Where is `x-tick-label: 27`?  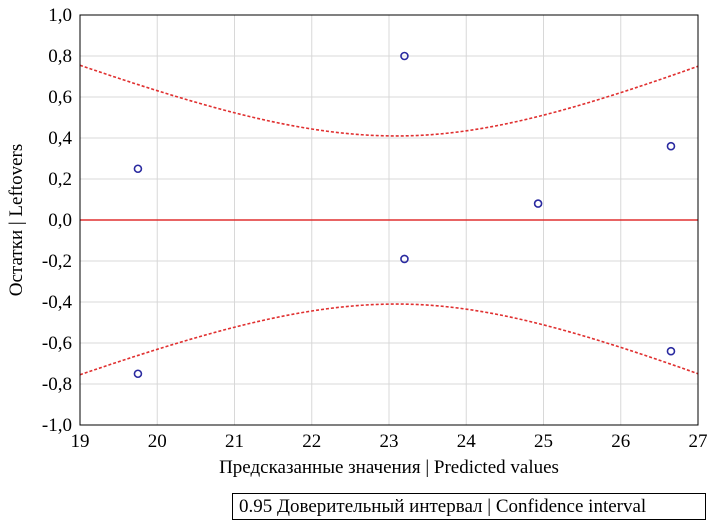 x-tick-label: 27 is located at coordinates (698, 441).